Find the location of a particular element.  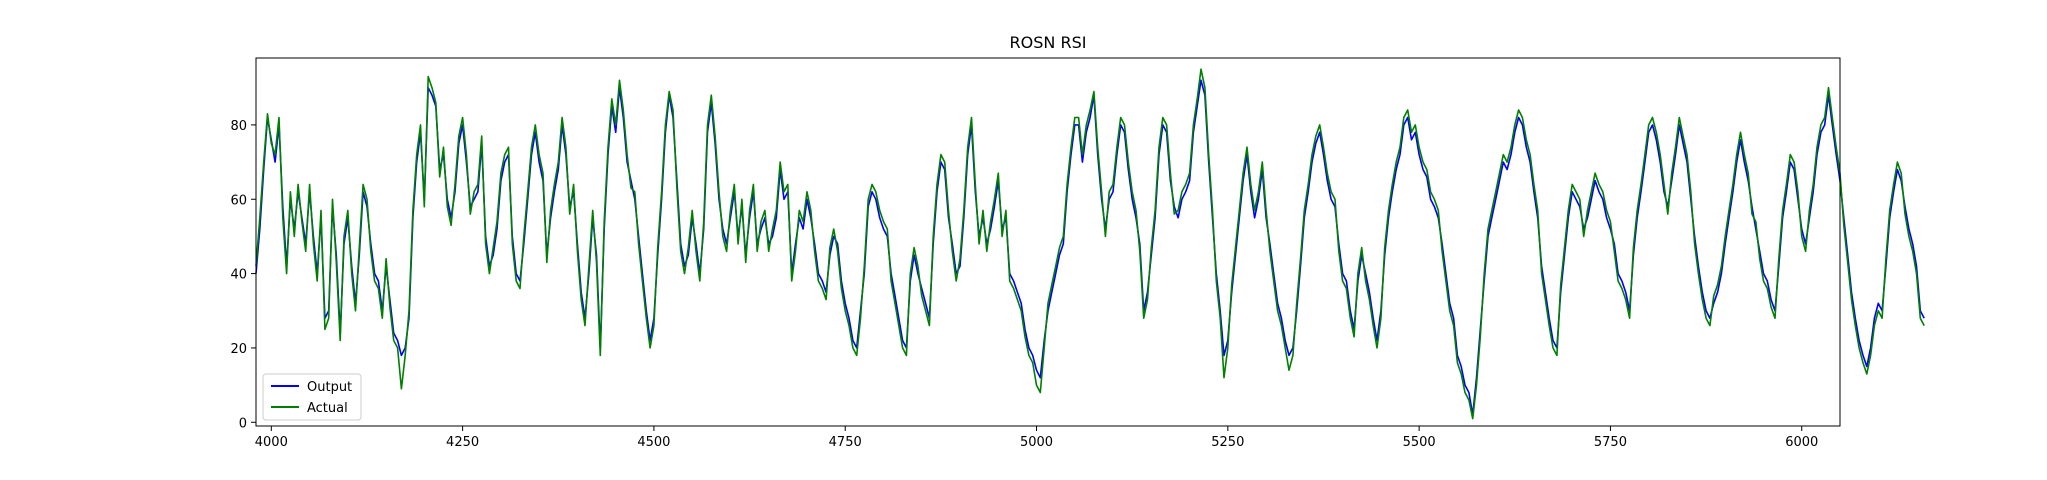

x-tick-label: 5500 is located at coordinates (1419, 442).